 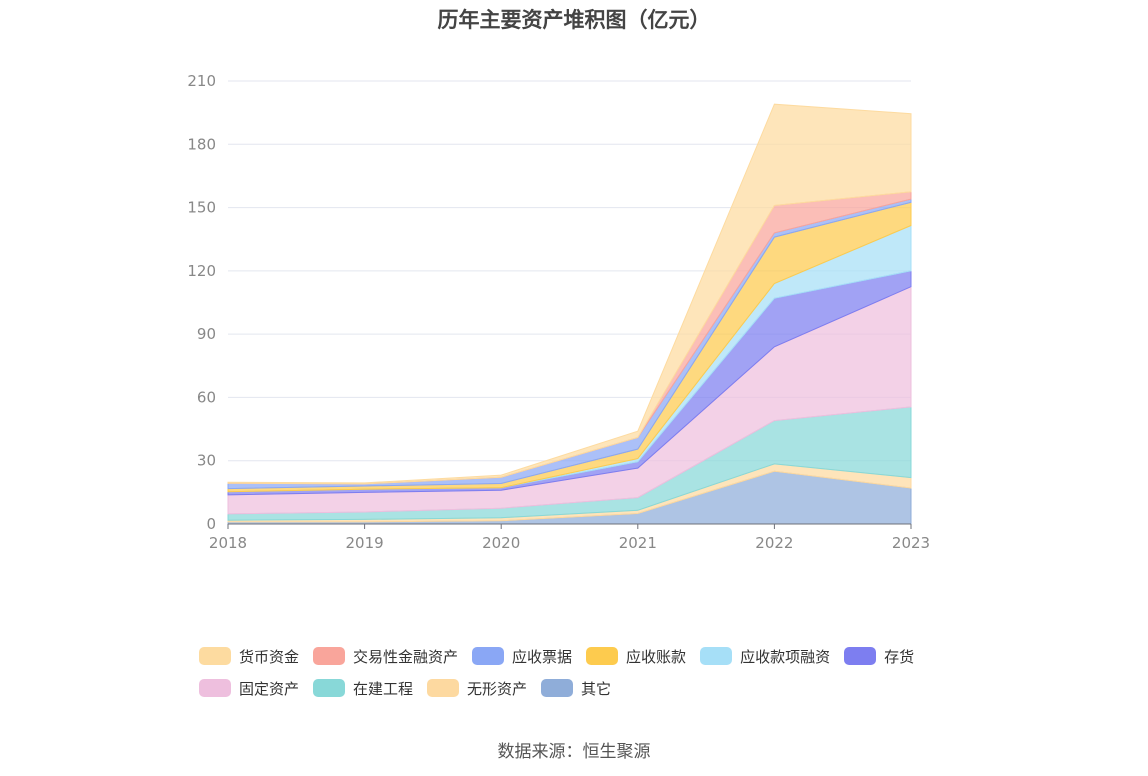 What do you see at coordinates (206, 461) in the screenshot?
I see `y-tick-label: 30` at bounding box center [206, 461].